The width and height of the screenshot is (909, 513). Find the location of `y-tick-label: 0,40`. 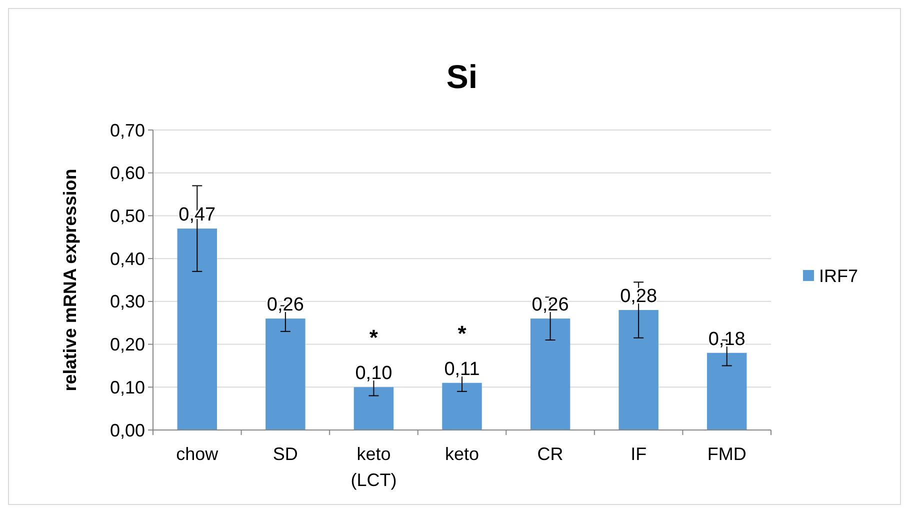

y-tick-label: 0,40 is located at coordinates (127, 258).